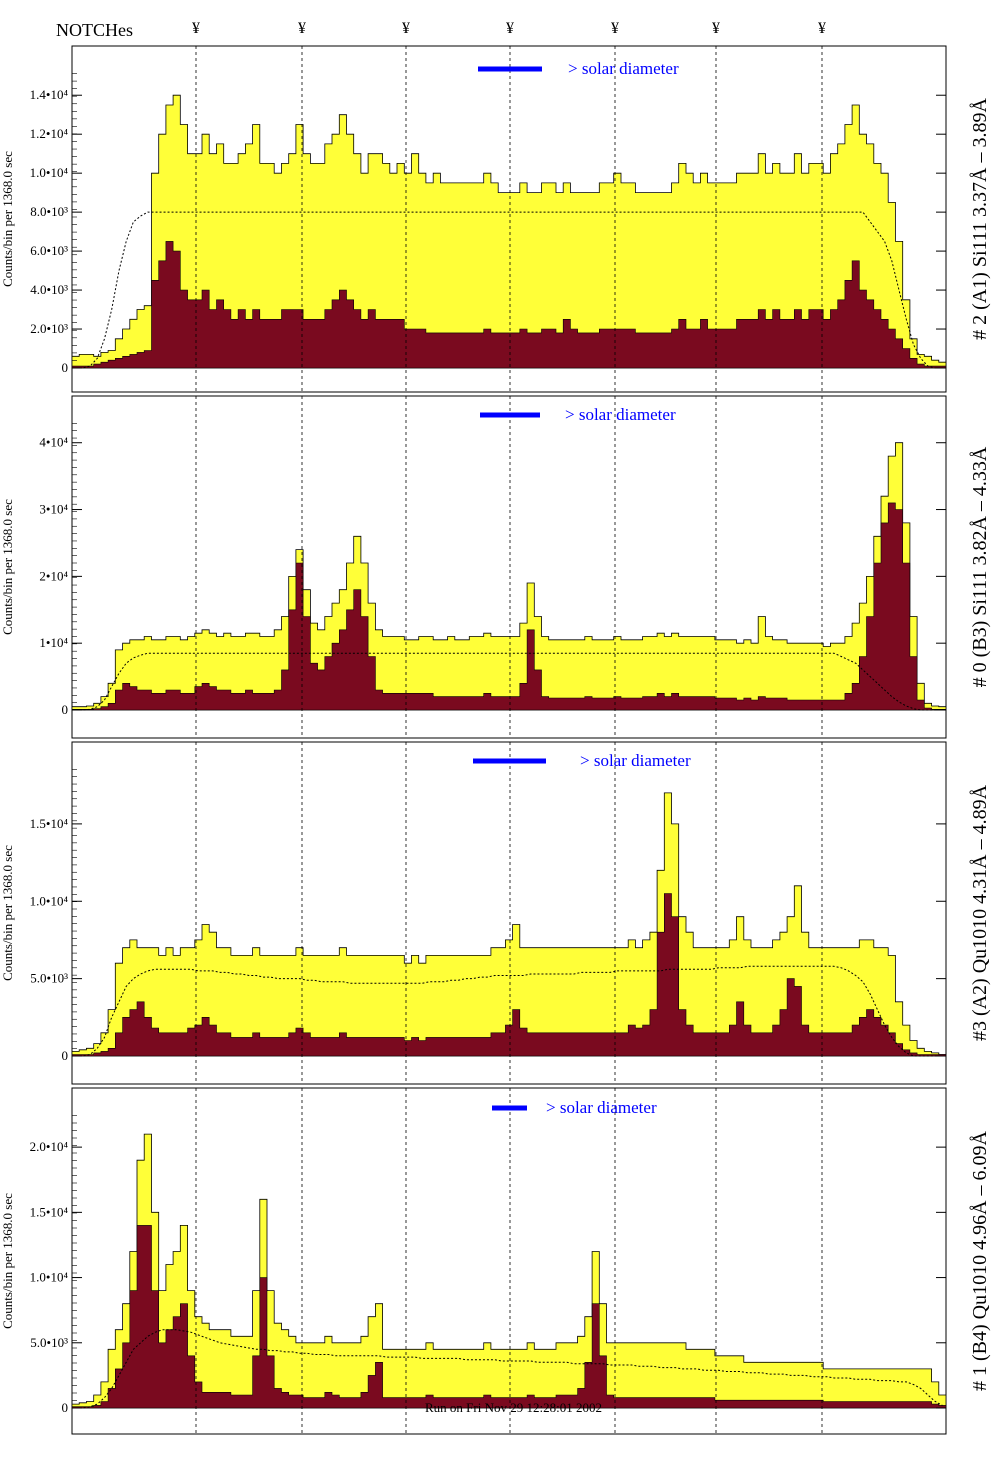 The width and height of the screenshot is (1004, 1476). I want to click on panel-label: #3 (A2) Qu1010 4.31Å – 4.89Å, so click(980, 912).